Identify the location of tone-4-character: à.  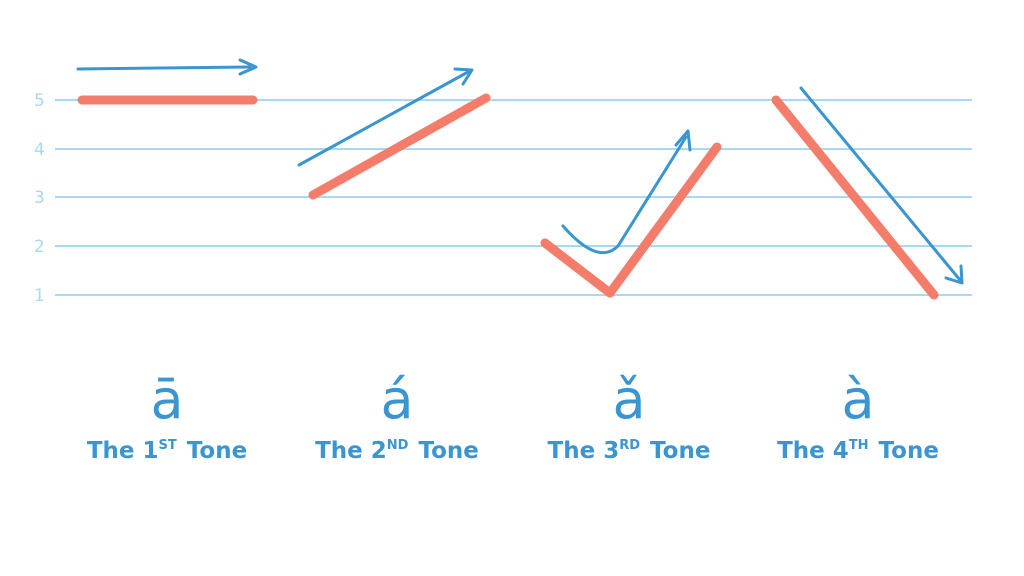
(858, 399).